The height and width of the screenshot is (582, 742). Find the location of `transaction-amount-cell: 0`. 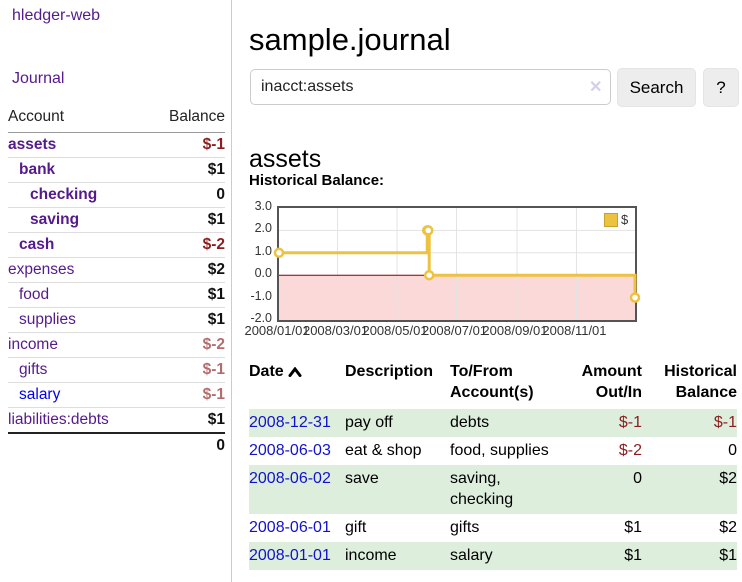

transaction-amount-cell: 0 is located at coordinates (637, 478).